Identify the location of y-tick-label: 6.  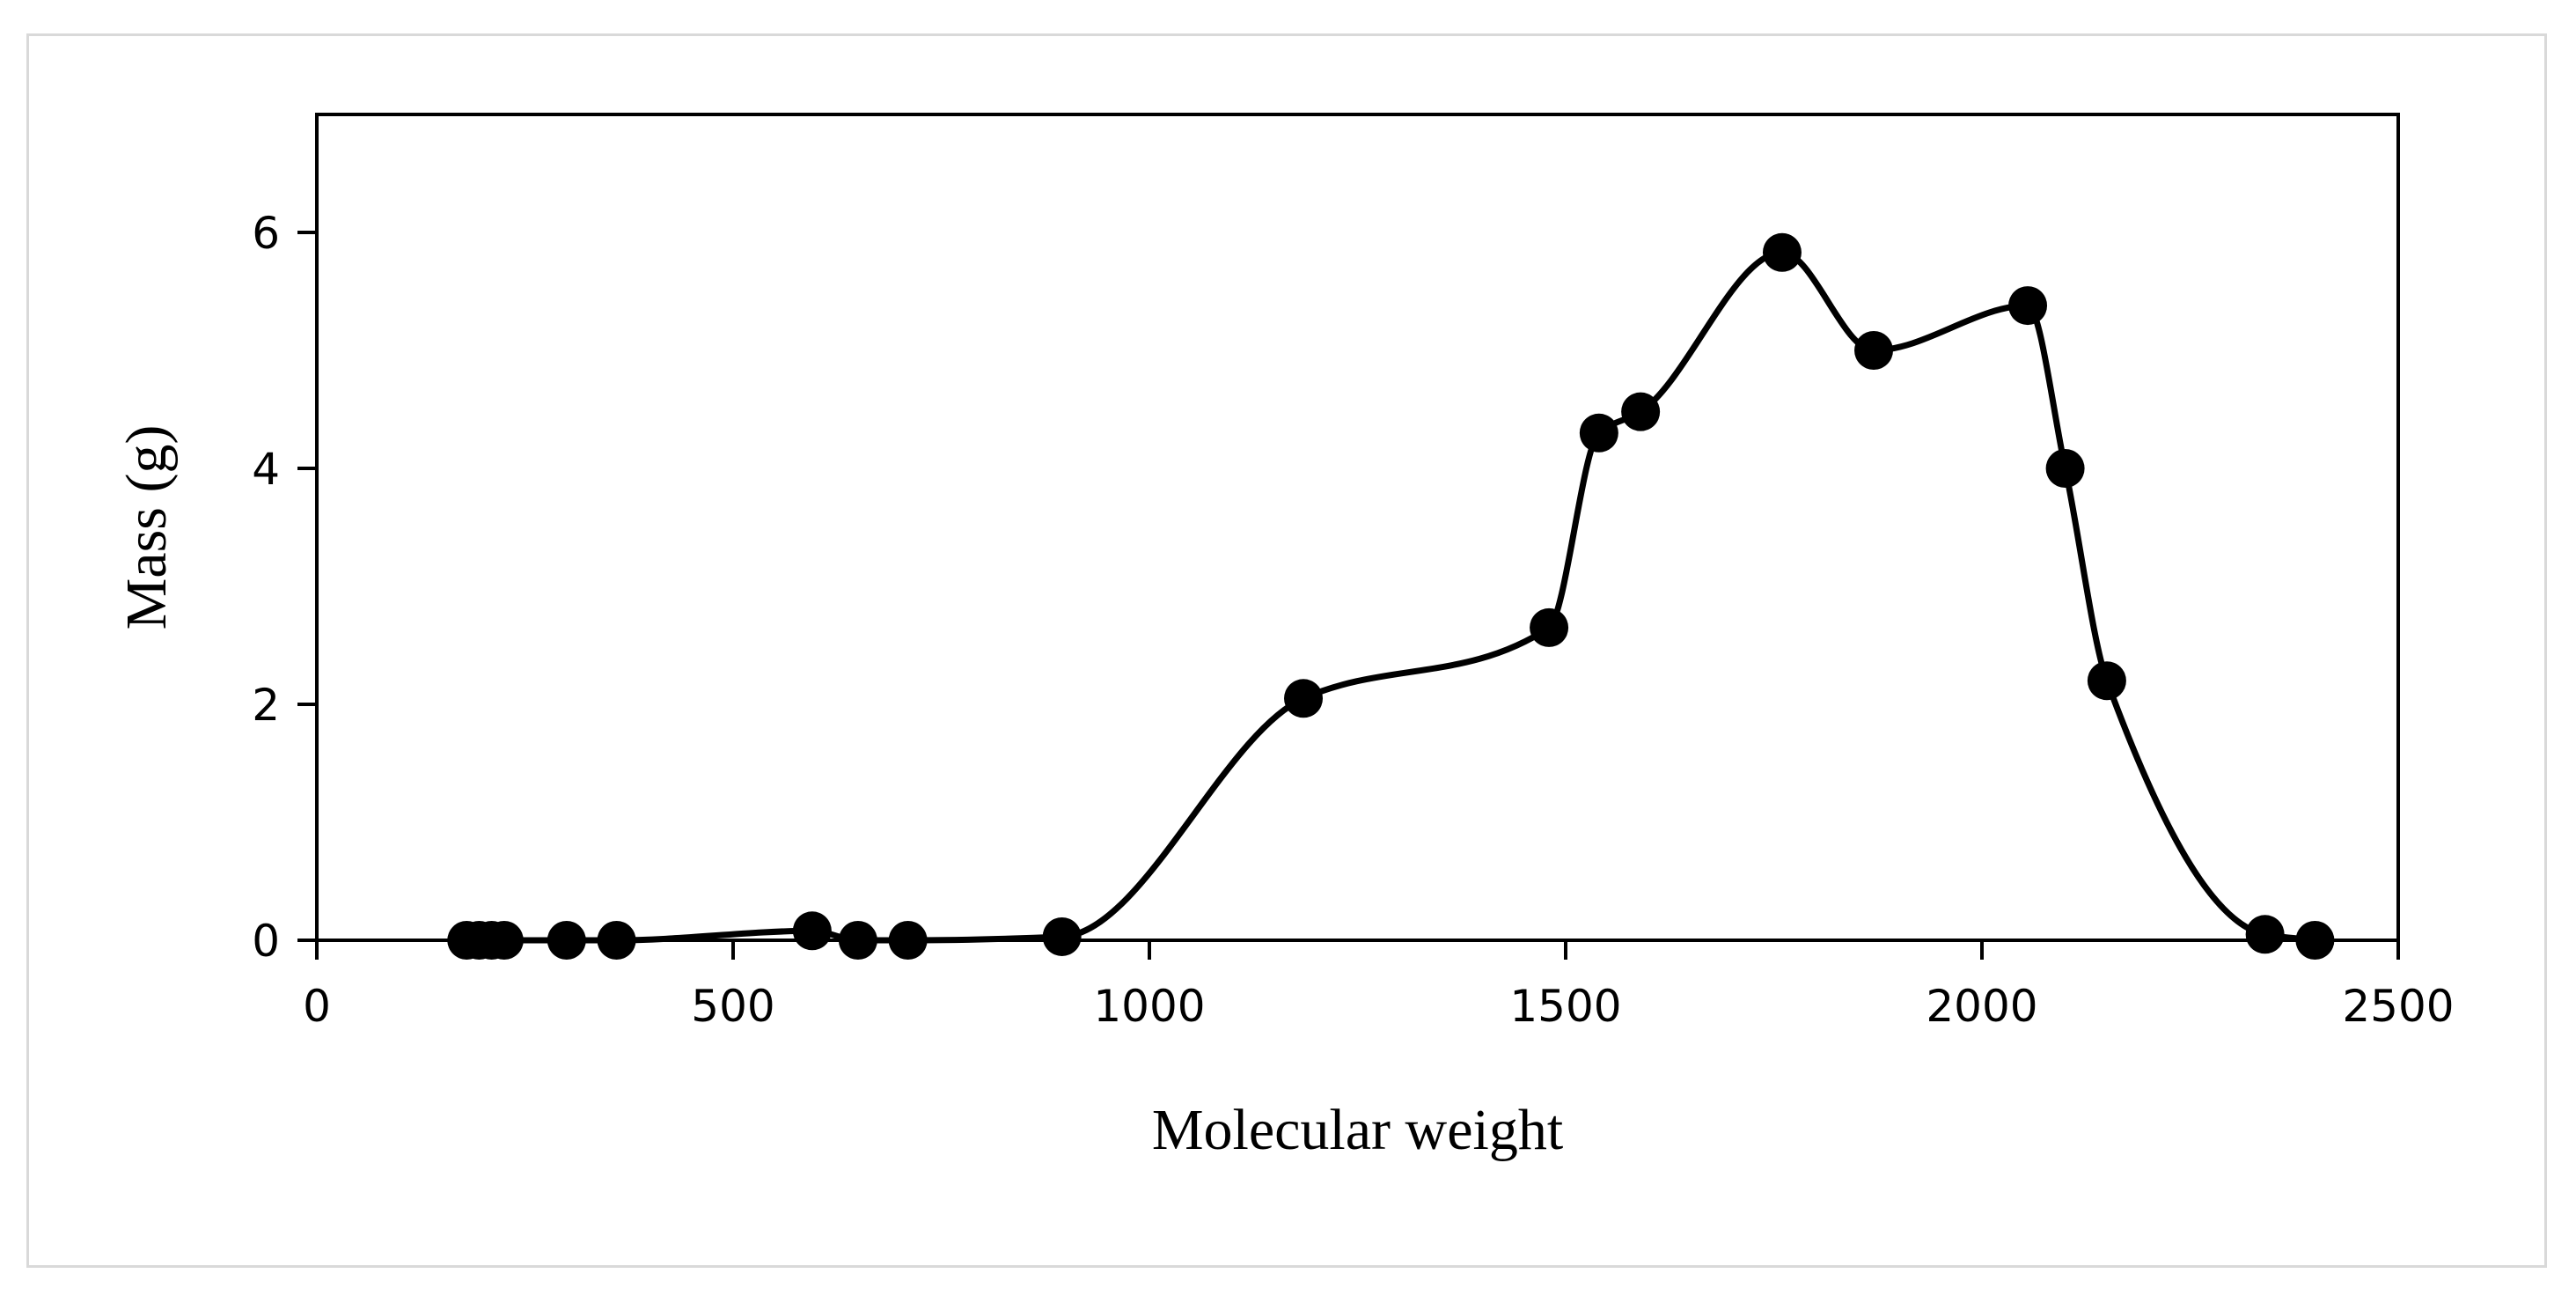
(266, 233).